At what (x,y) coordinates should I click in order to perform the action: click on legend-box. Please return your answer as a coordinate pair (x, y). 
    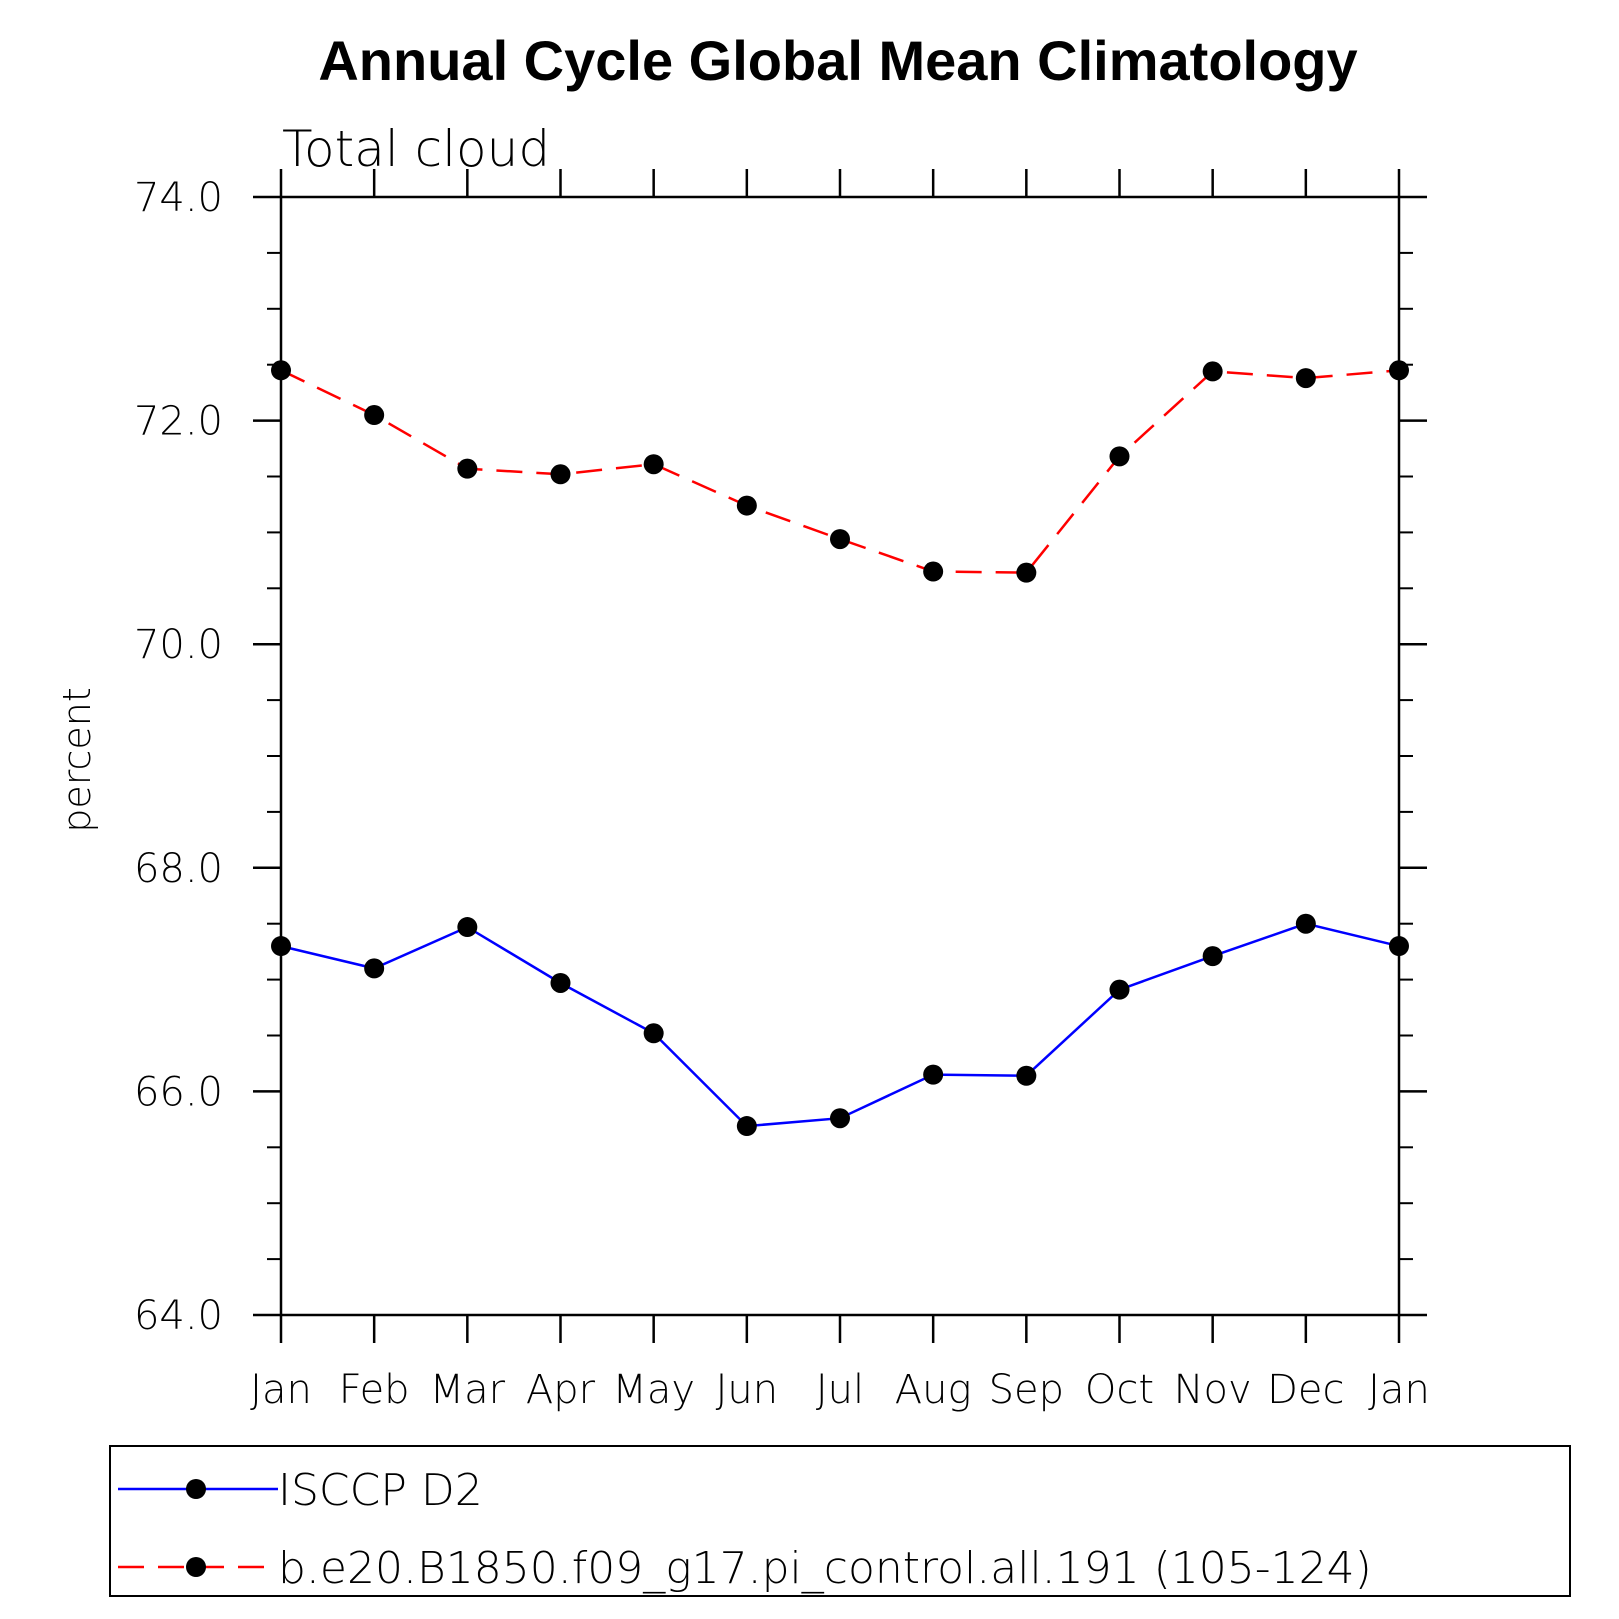
    Looking at the image, I should click on (840, 1521).